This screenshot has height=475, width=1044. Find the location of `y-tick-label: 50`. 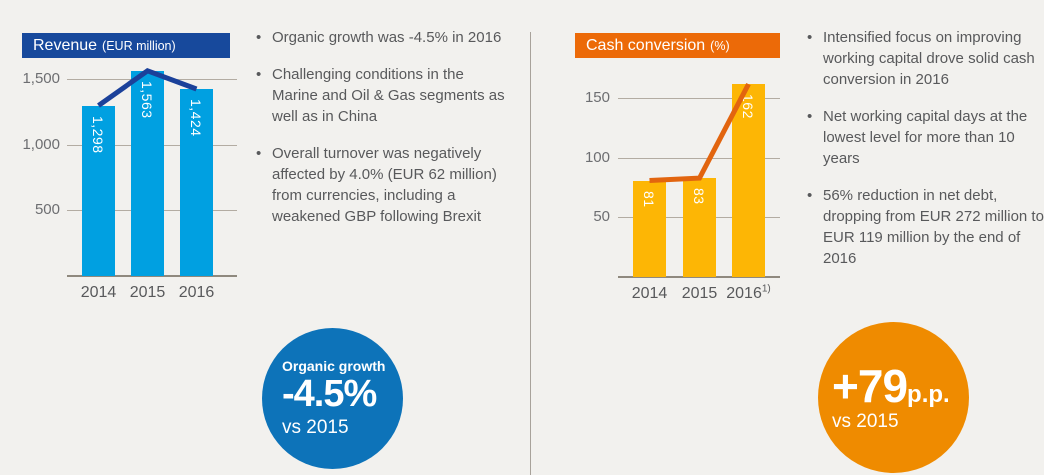

y-tick-label: 50 is located at coordinates (601, 217).